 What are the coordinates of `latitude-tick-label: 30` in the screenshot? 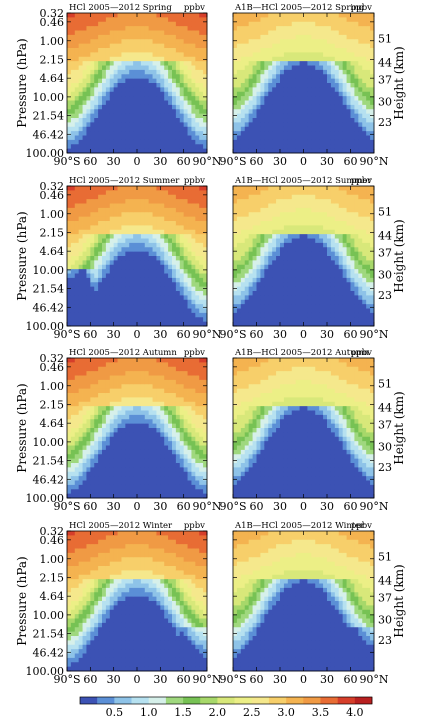 It's located at (114, 161).